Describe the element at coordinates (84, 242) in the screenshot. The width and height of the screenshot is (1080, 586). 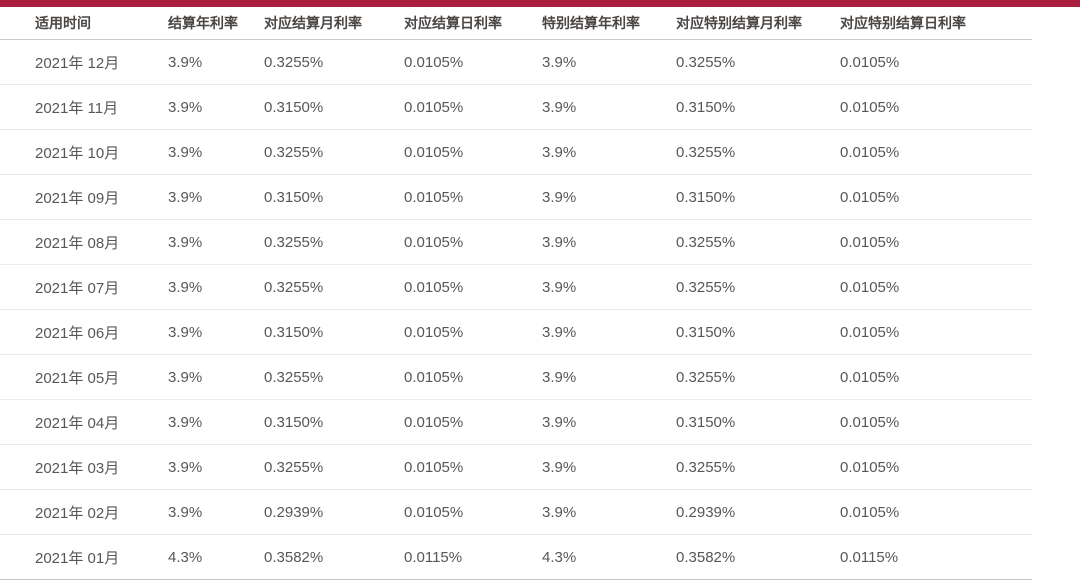
I see `cell-period: 2021年 08月` at that location.